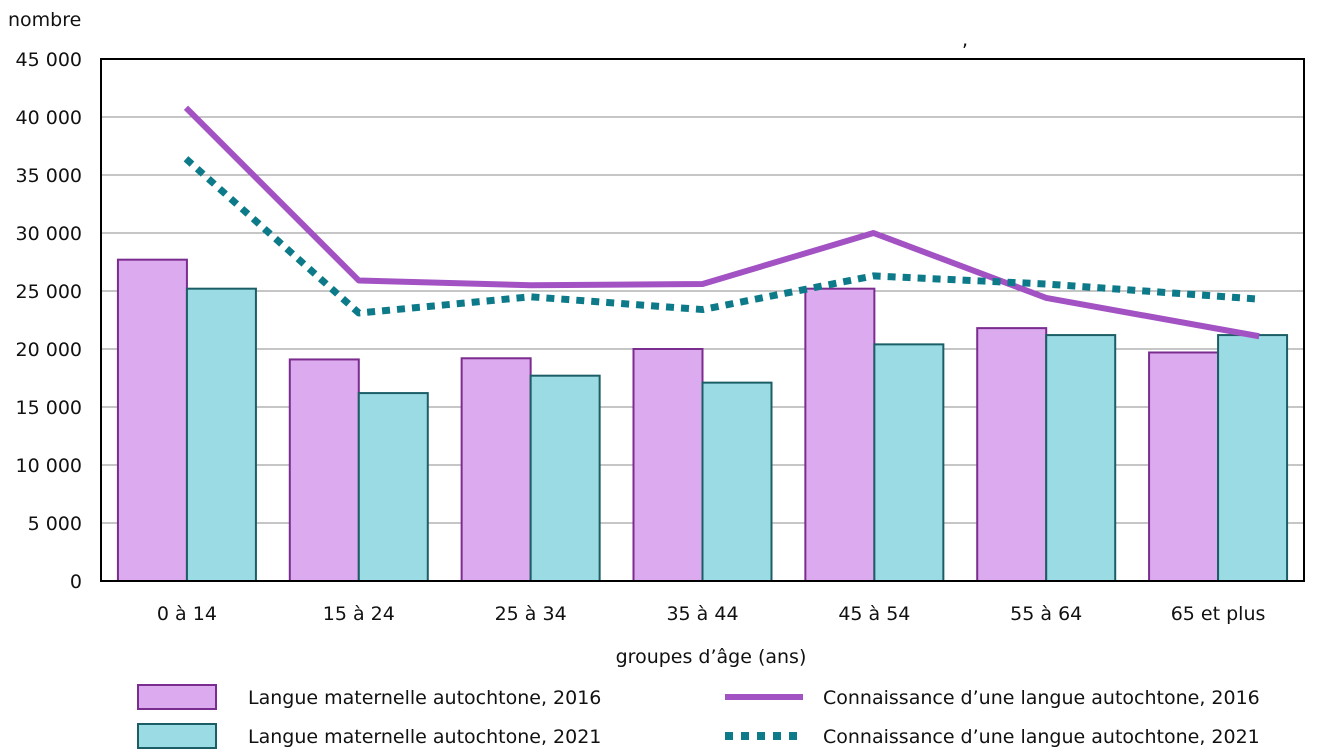  I want to click on y-tick-label: 20 000, so click(49, 350).